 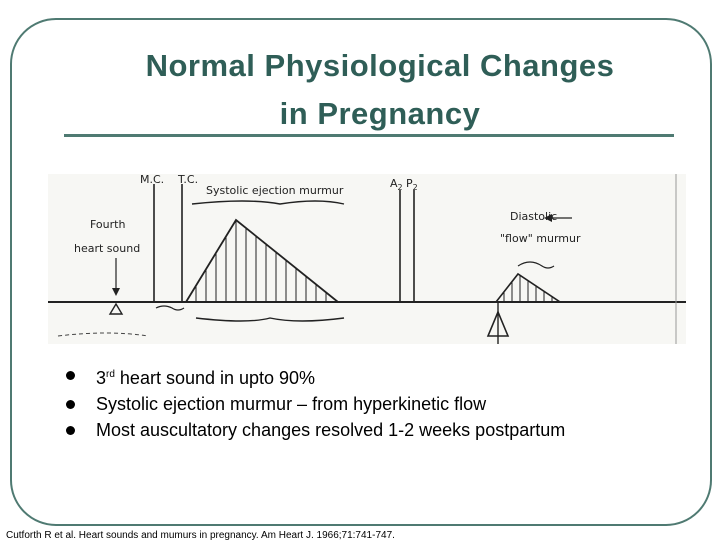 I want to click on systolic-hatching, so click(x=261, y=261).